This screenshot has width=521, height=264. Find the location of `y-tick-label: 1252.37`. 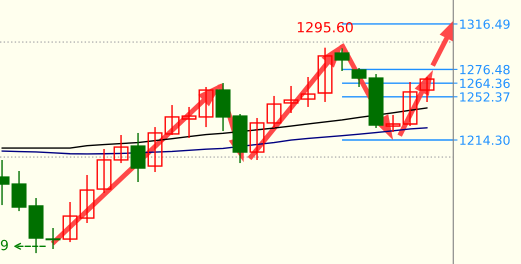

y-tick-label: 1252.37 is located at coordinates (485, 97).